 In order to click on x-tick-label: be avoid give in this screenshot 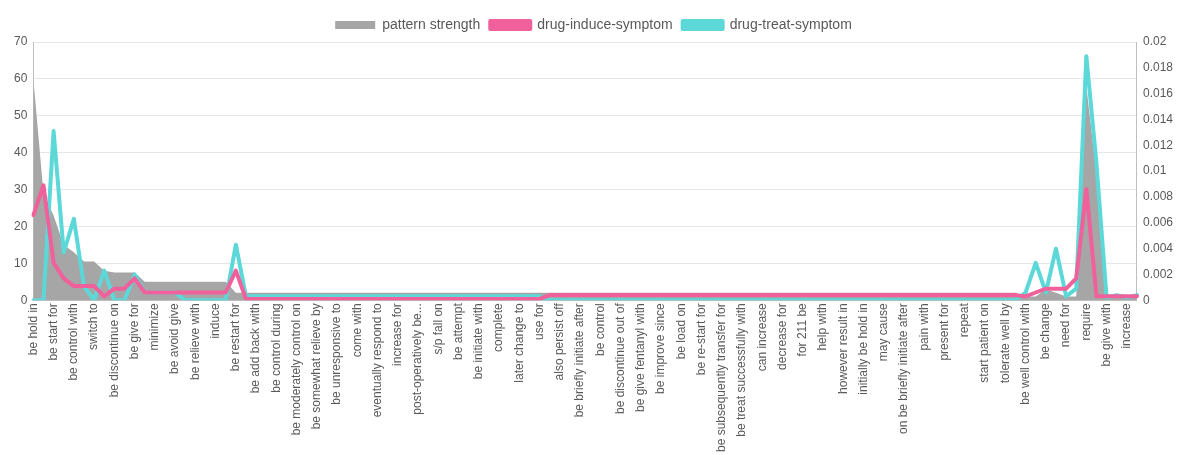, I will do `click(174, 338)`.